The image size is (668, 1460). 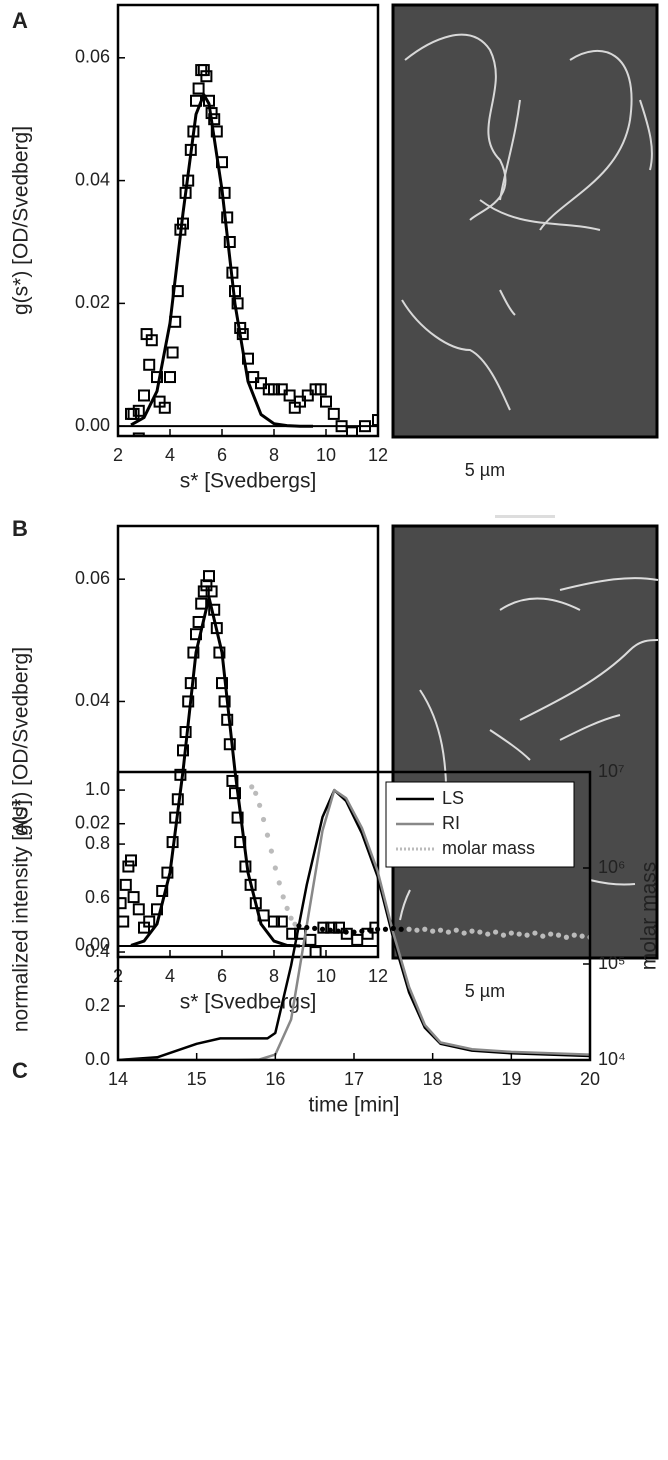 What do you see at coordinates (354, 1079) in the screenshot?
I see `x-tick-label: 17` at bounding box center [354, 1079].